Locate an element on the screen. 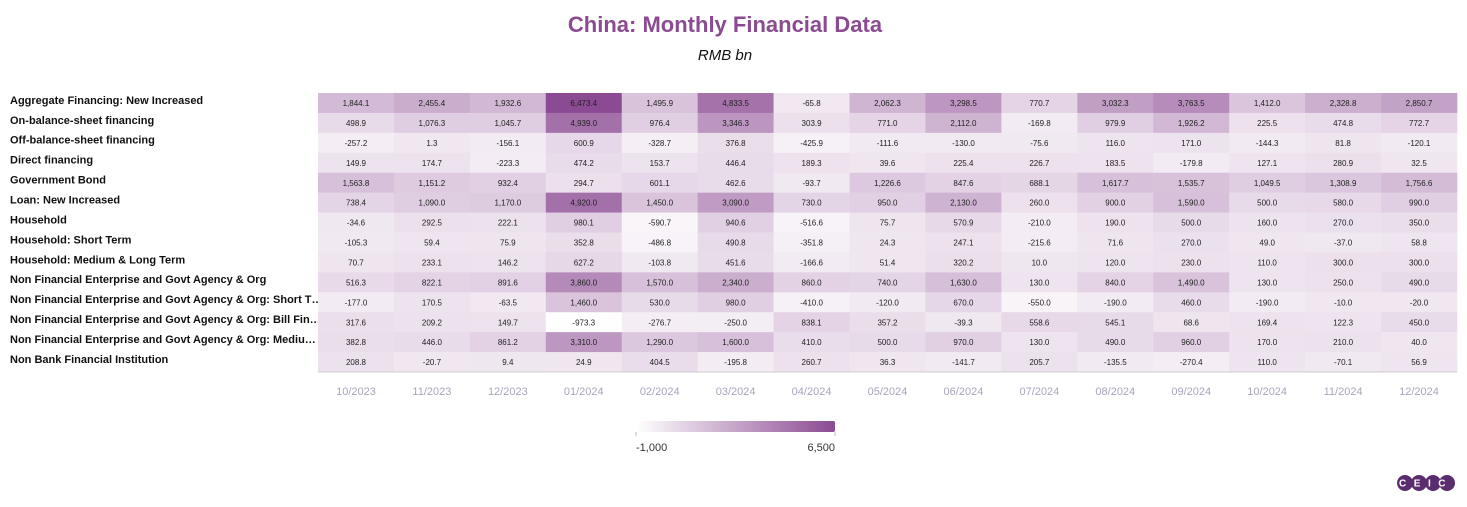 This screenshot has height=507, width=1467. cell-label: 1,932.6 is located at coordinates (507, 103).